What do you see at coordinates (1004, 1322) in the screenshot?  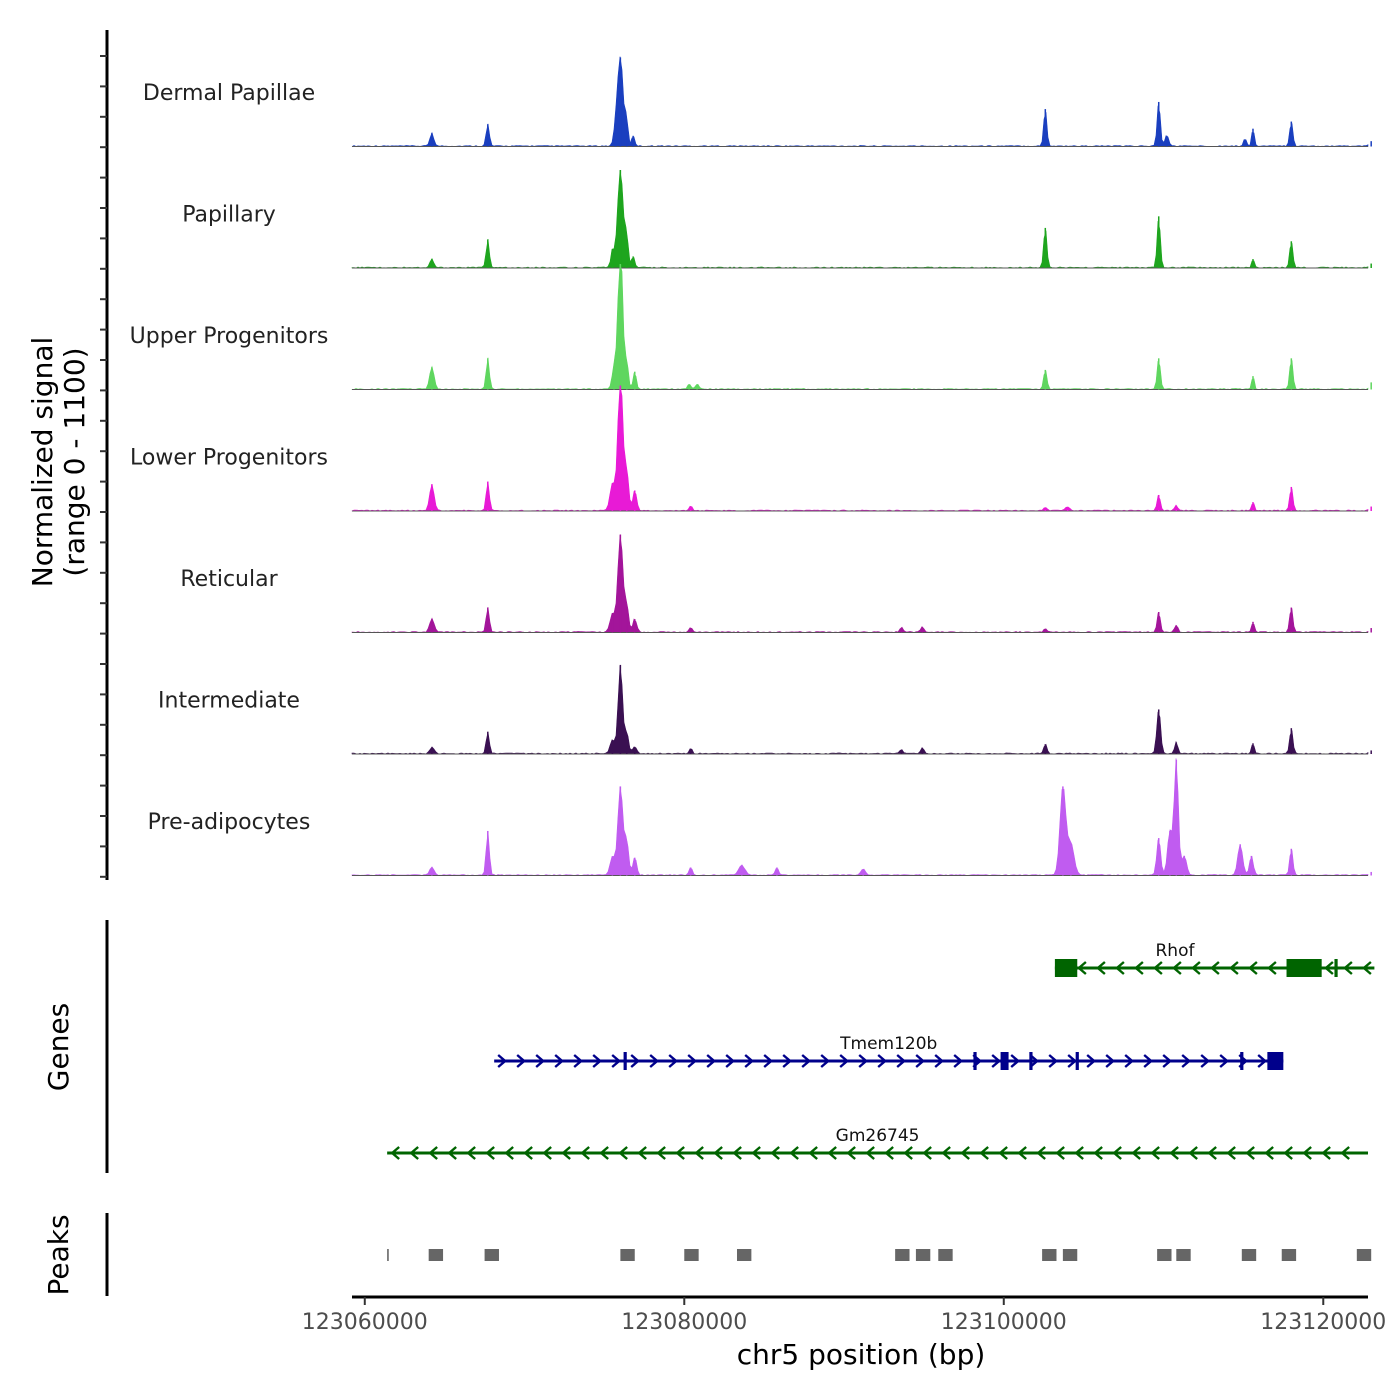 I see `x-tick-label: 123100000` at bounding box center [1004, 1322].